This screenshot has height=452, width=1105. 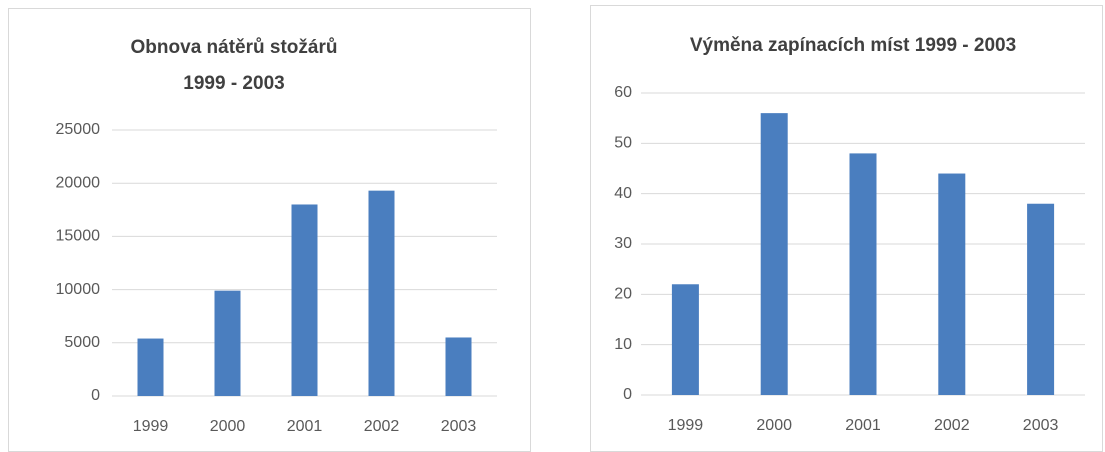 What do you see at coordinates (82, 342) in the screenshot?
I see `y-tick-label: 5000` at bounding box center [82, 342].